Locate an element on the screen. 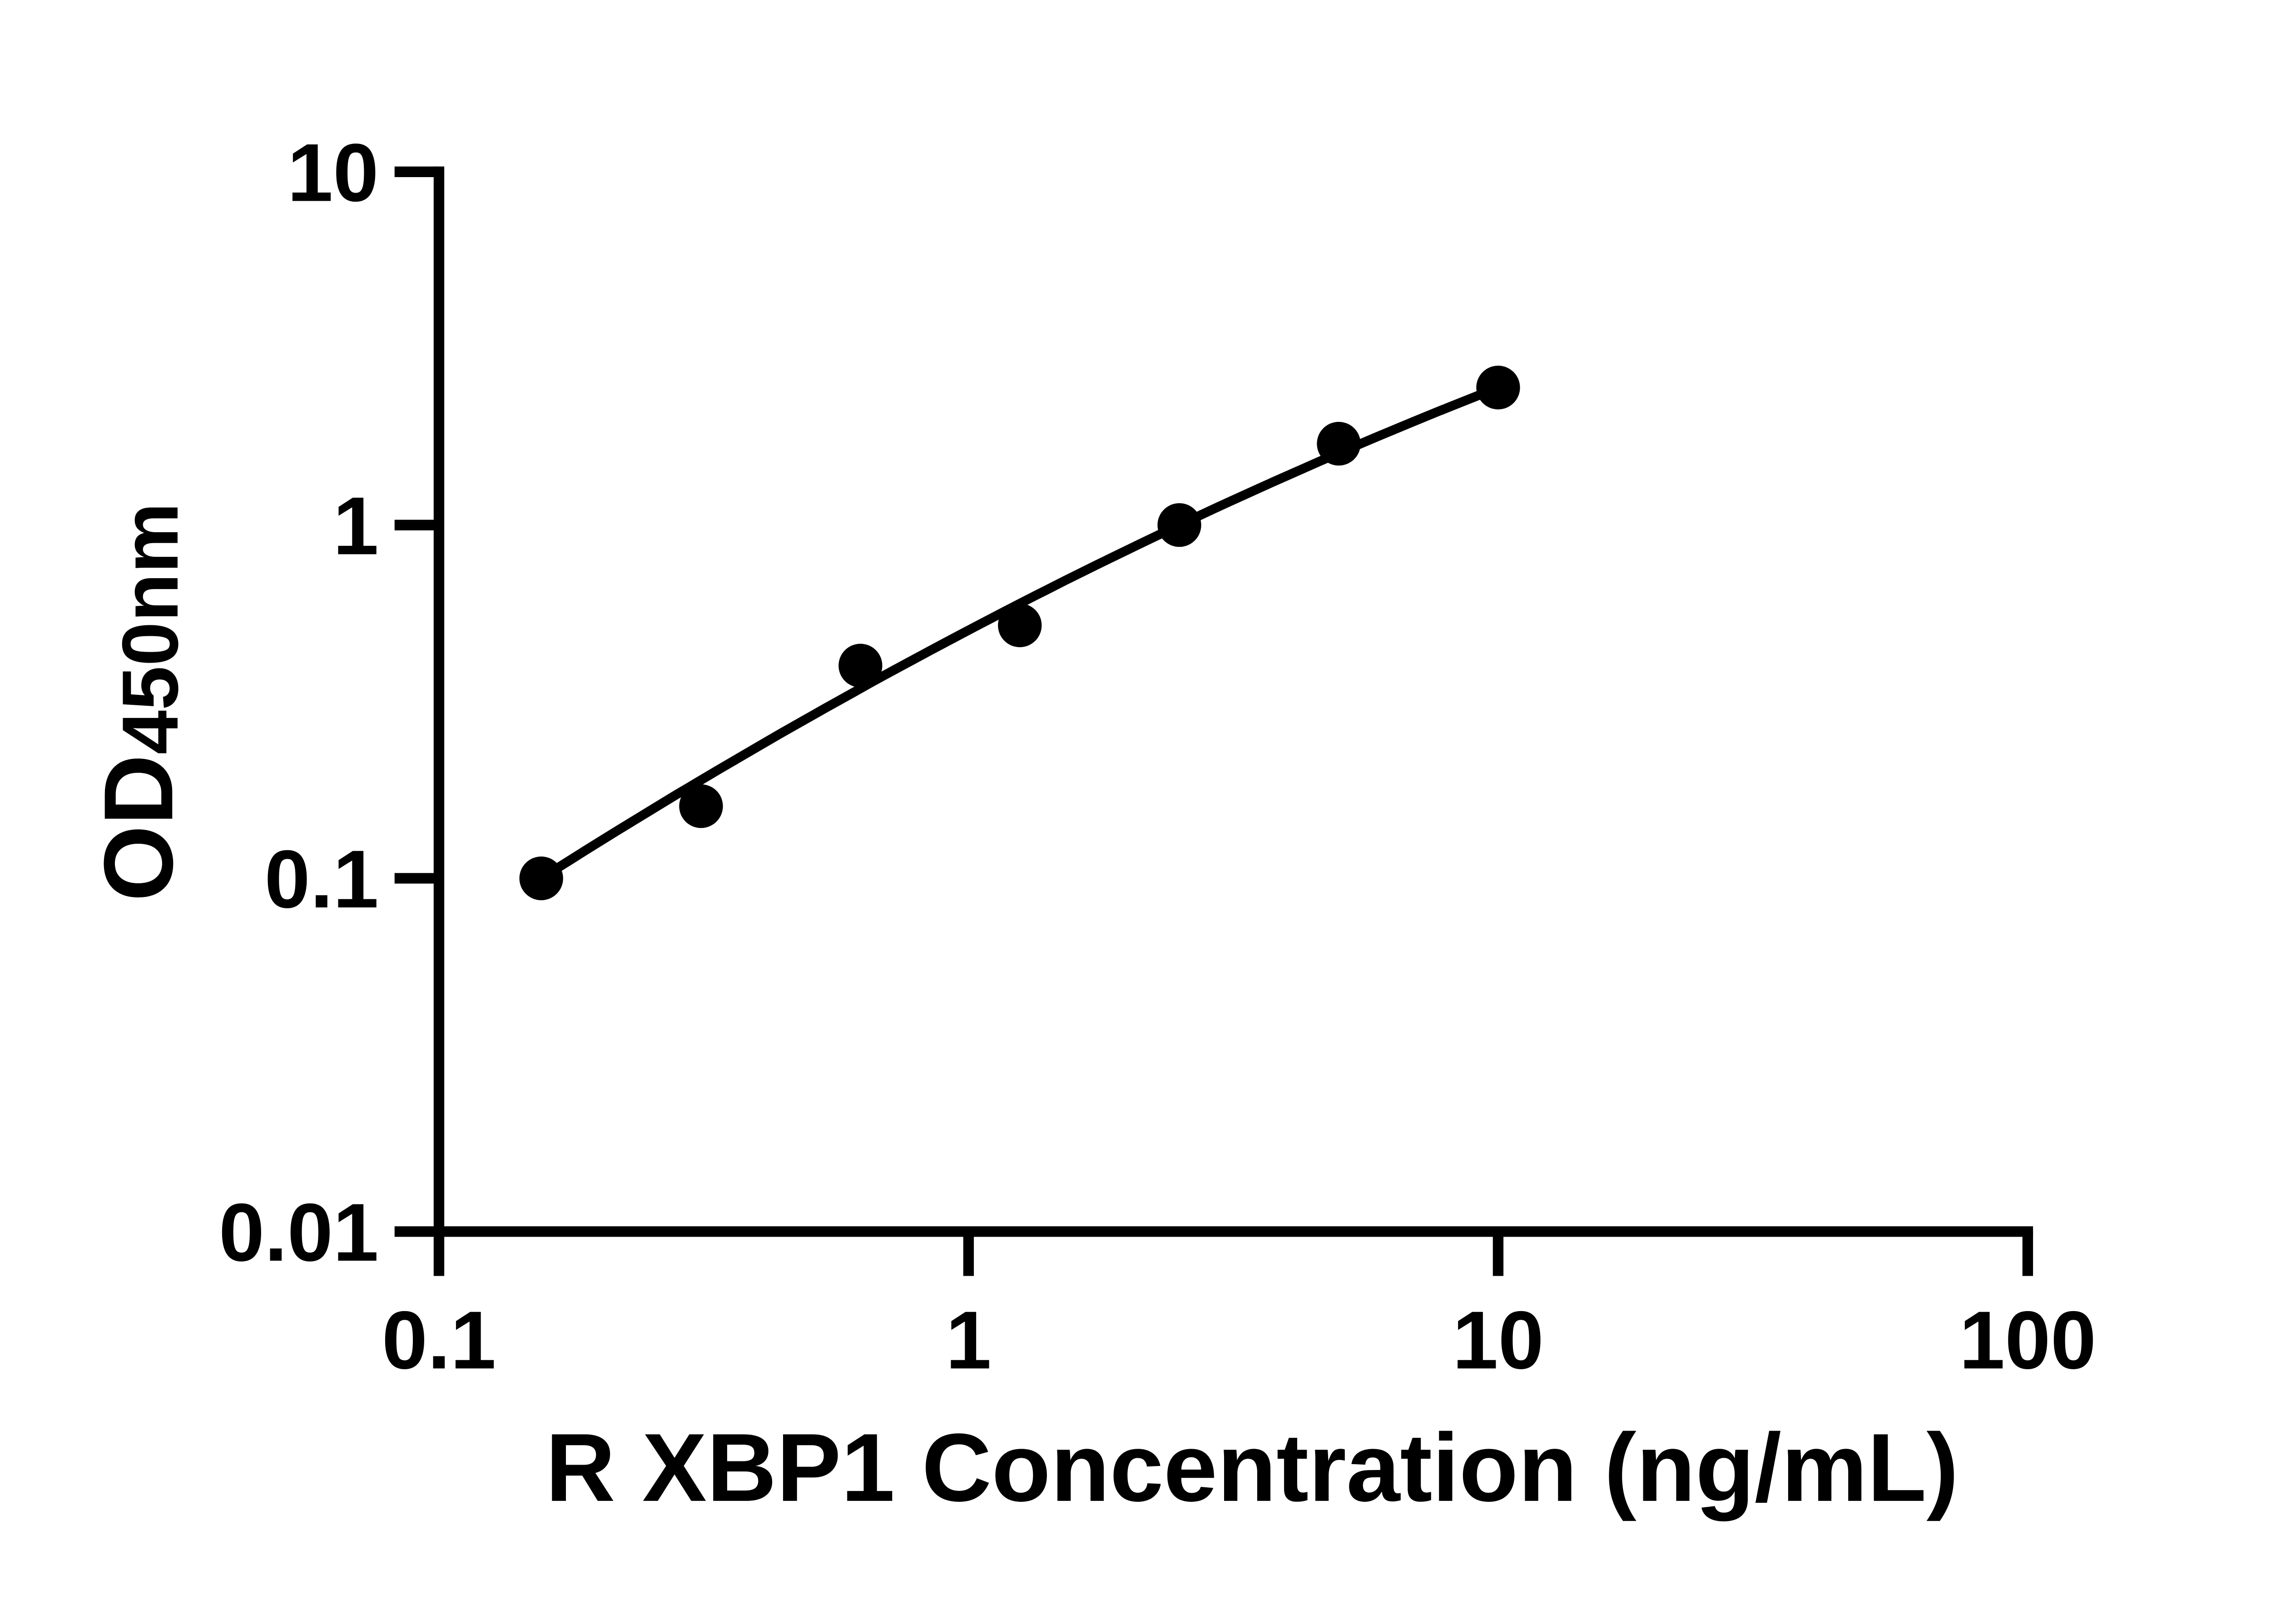  y-axis-title: OD450nm is located at coordinates (139, 702).